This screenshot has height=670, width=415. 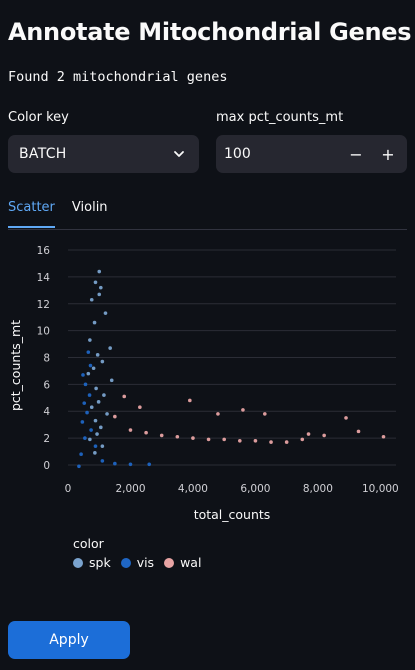 I want to click on x-tick-label-1: 2,000, so click(x=130, y=489).